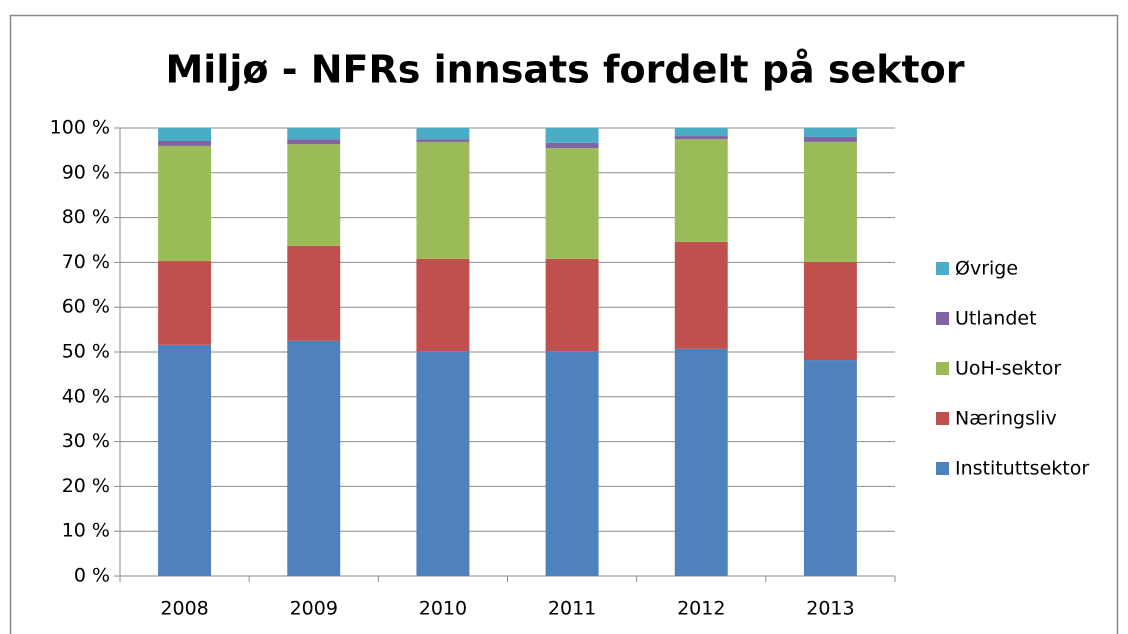  I want to click on x-tick-label: 2008, so click(184, 609).